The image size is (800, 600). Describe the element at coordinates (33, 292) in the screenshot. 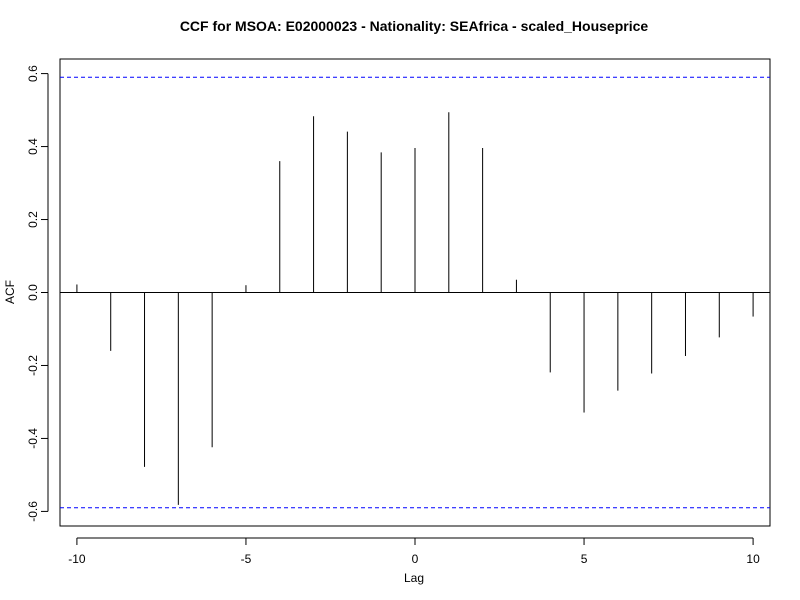

I see `y-tick-label: 0.0` at that location.